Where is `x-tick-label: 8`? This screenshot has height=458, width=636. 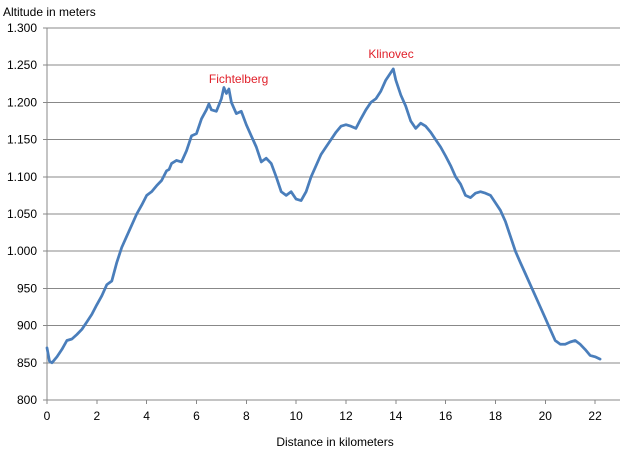 x-tick-label: 8 is located at coordinates (246, 416).